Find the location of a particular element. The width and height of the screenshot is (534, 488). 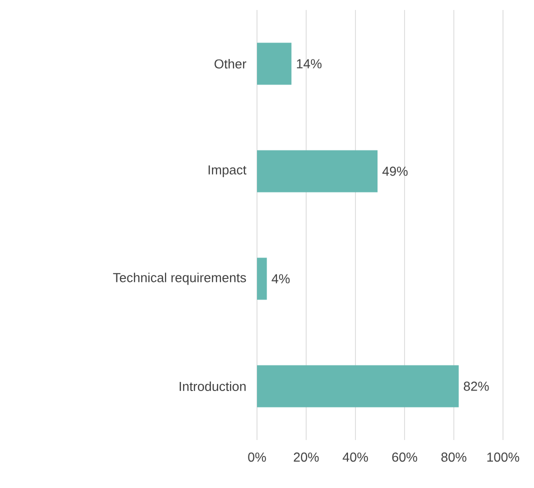

x-tick-label: 20% is located at coordinates (306, 457).